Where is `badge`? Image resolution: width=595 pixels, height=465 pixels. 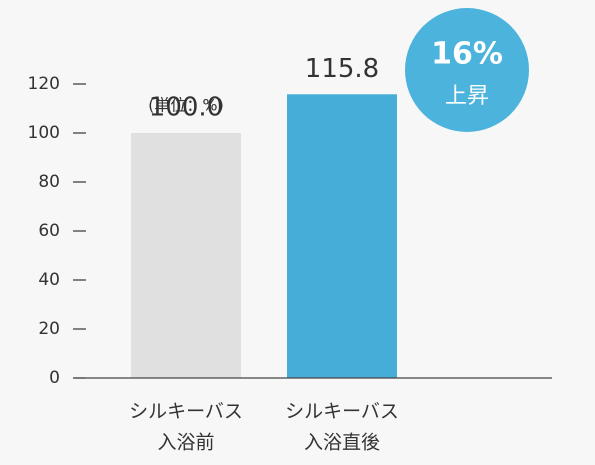
badge is located at coordinates (467, 70).